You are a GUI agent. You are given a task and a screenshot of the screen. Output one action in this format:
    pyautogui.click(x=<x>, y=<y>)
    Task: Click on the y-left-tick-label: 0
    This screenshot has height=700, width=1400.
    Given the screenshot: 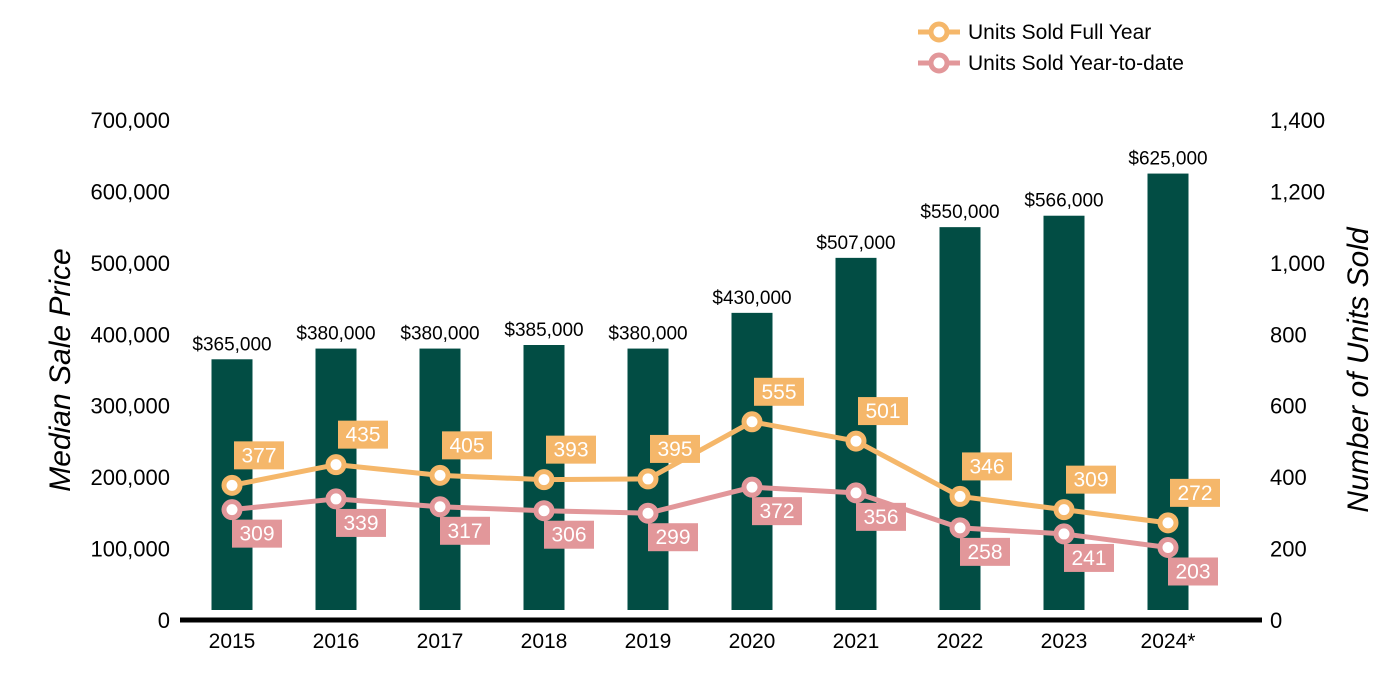 What is the action you would take?
    pyautogui.click(x=164, y=620)
    